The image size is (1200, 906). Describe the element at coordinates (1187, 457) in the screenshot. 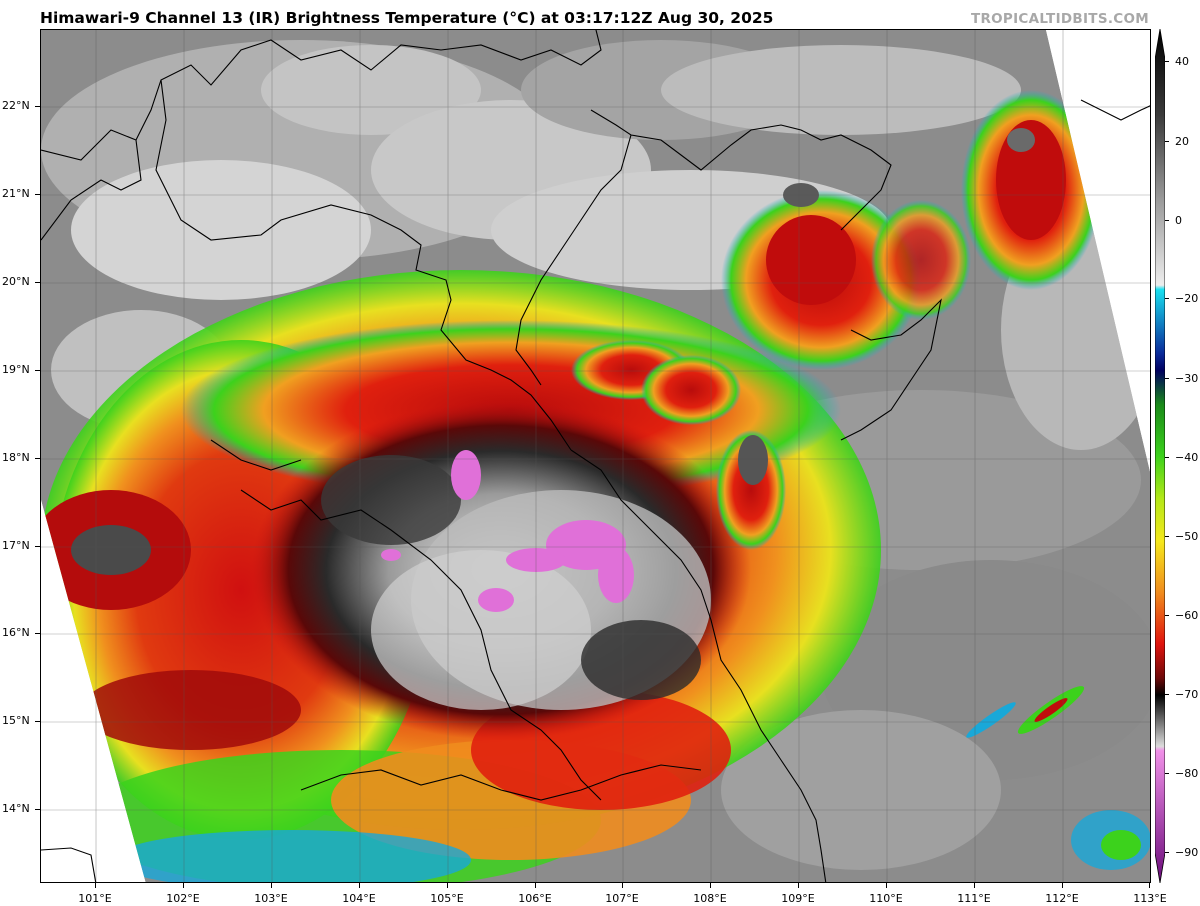

I see `colorbar-label-minus40: −40` at that location.